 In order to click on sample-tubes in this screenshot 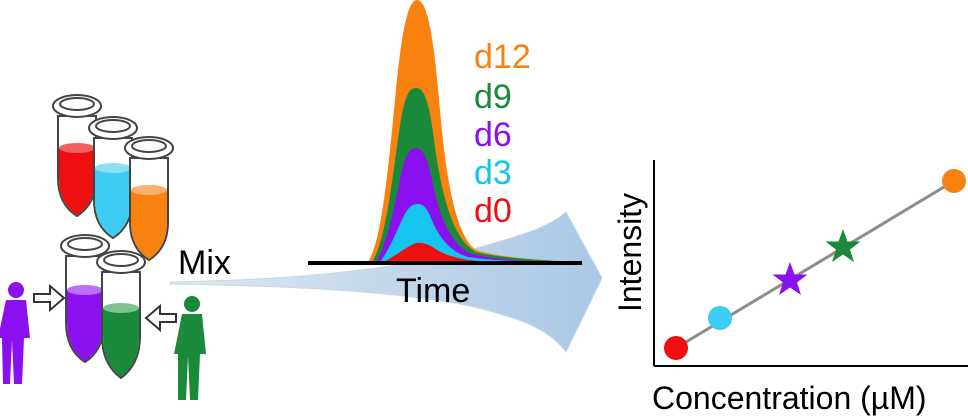, I will do `click(113, 237)`.